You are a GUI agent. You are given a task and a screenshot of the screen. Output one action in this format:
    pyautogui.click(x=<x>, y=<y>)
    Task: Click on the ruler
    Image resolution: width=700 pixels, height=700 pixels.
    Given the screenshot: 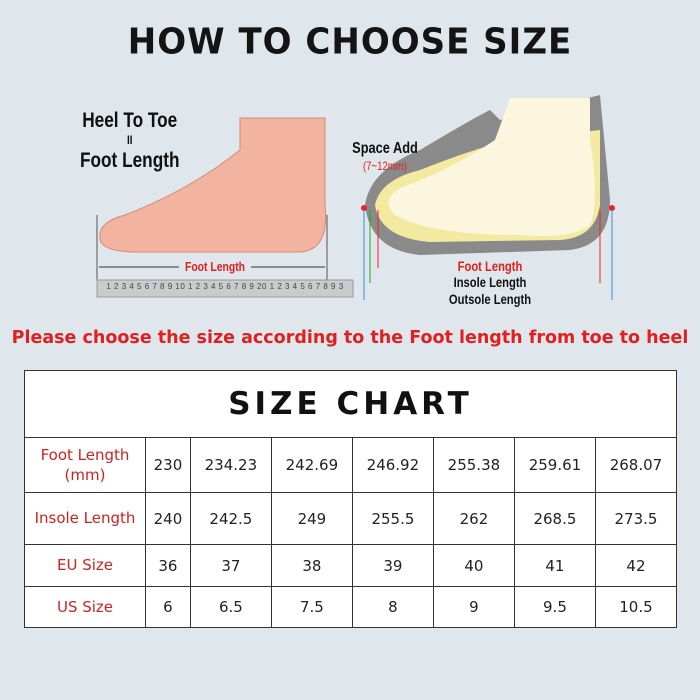 What is the action you would take?
    pyautogui.click(x=225, y=288)
    